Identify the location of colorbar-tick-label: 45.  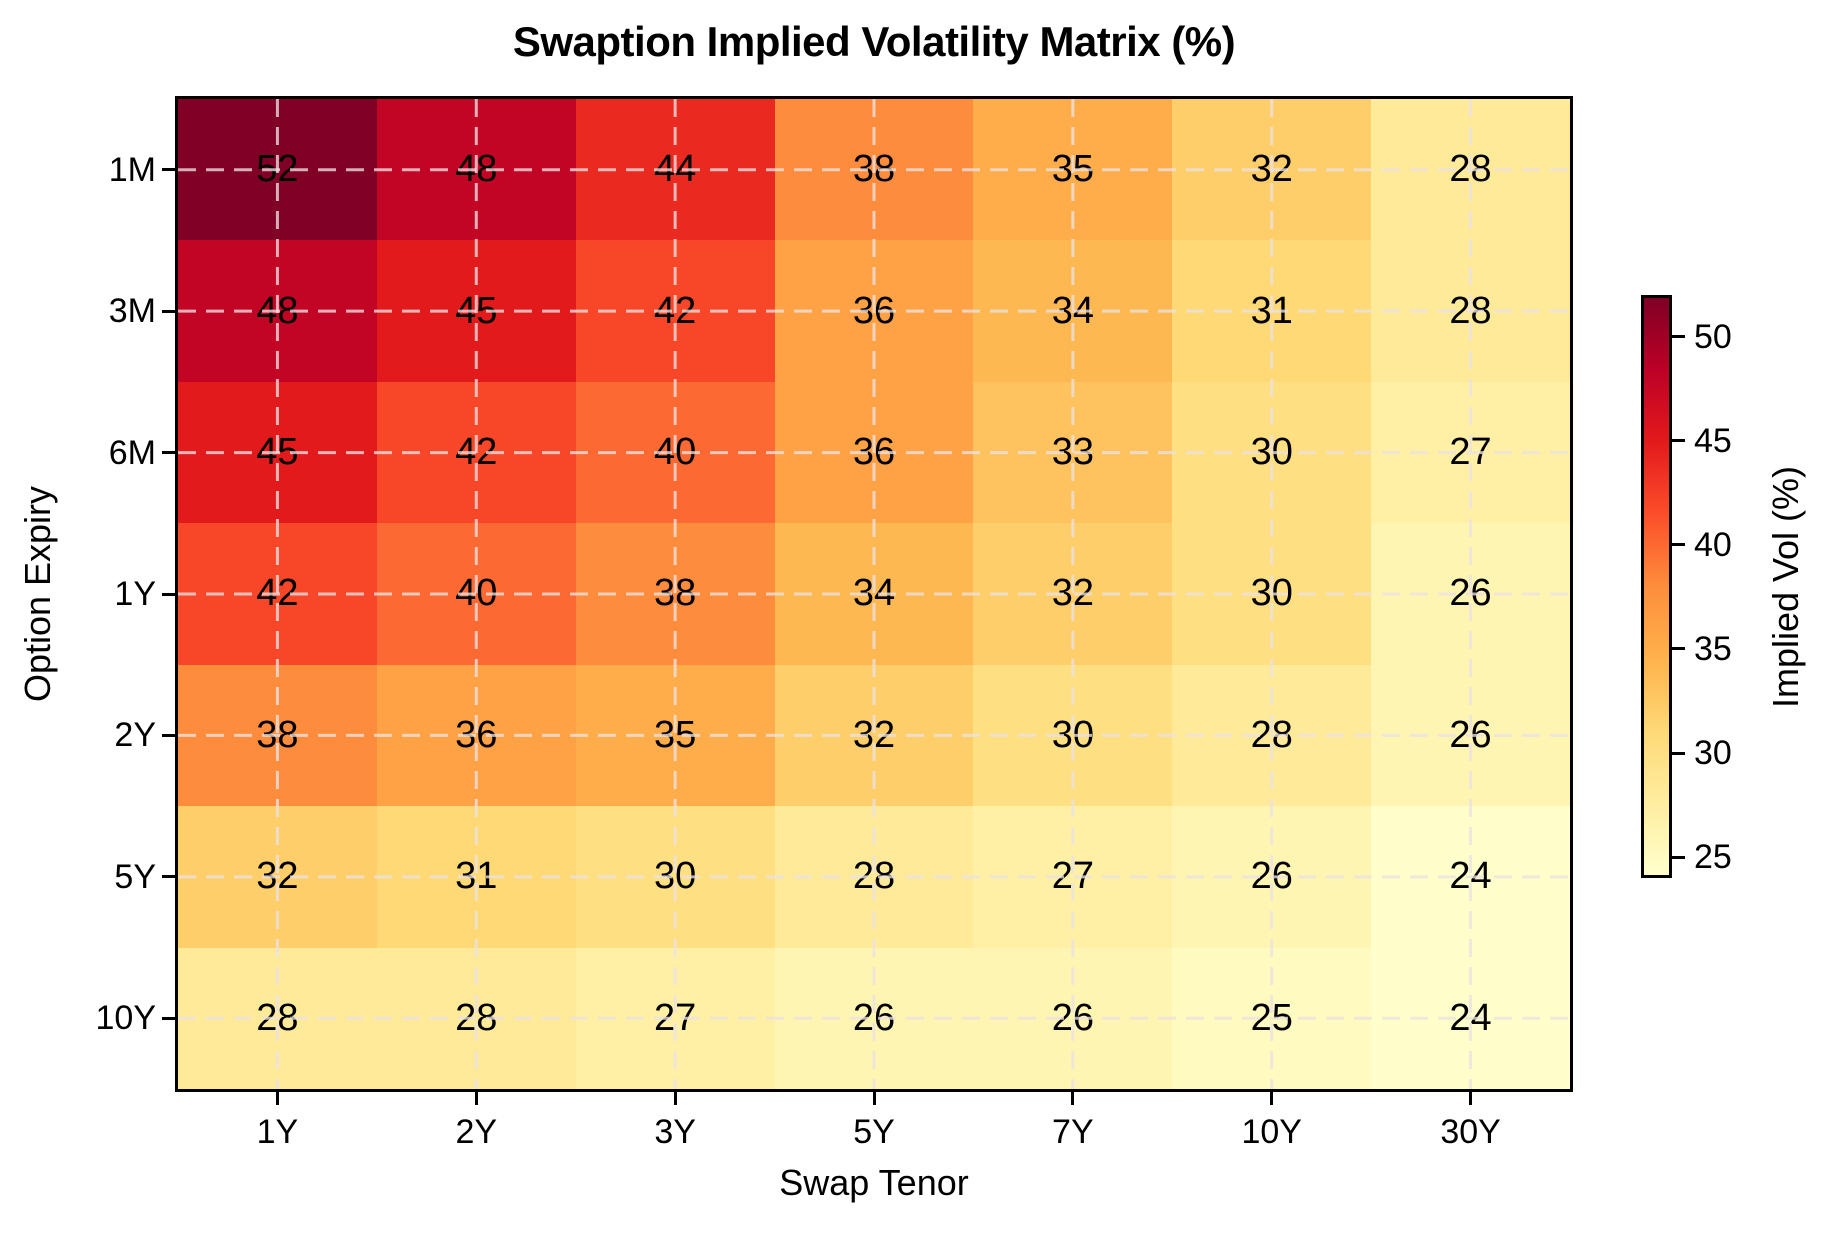
(1713, 440).